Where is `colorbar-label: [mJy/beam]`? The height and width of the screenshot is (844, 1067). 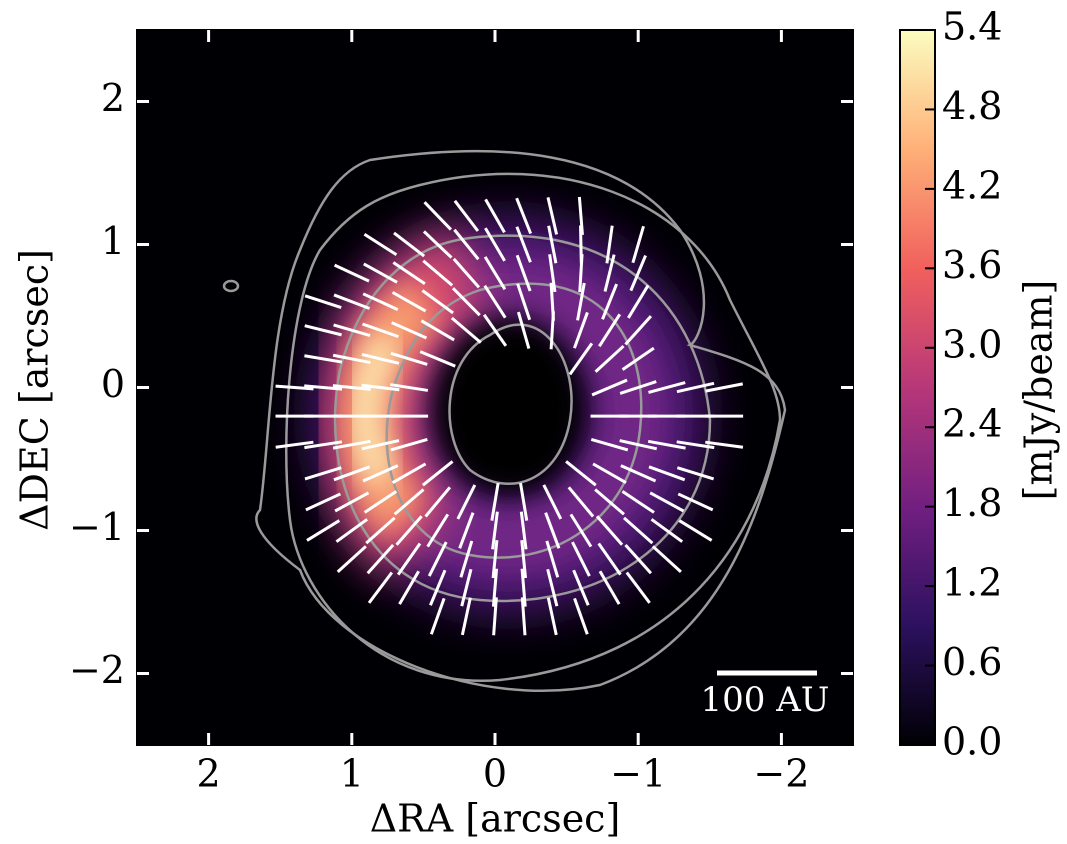
colorbar-label: [mJy/beam] is located at coordinates (1039, 390).